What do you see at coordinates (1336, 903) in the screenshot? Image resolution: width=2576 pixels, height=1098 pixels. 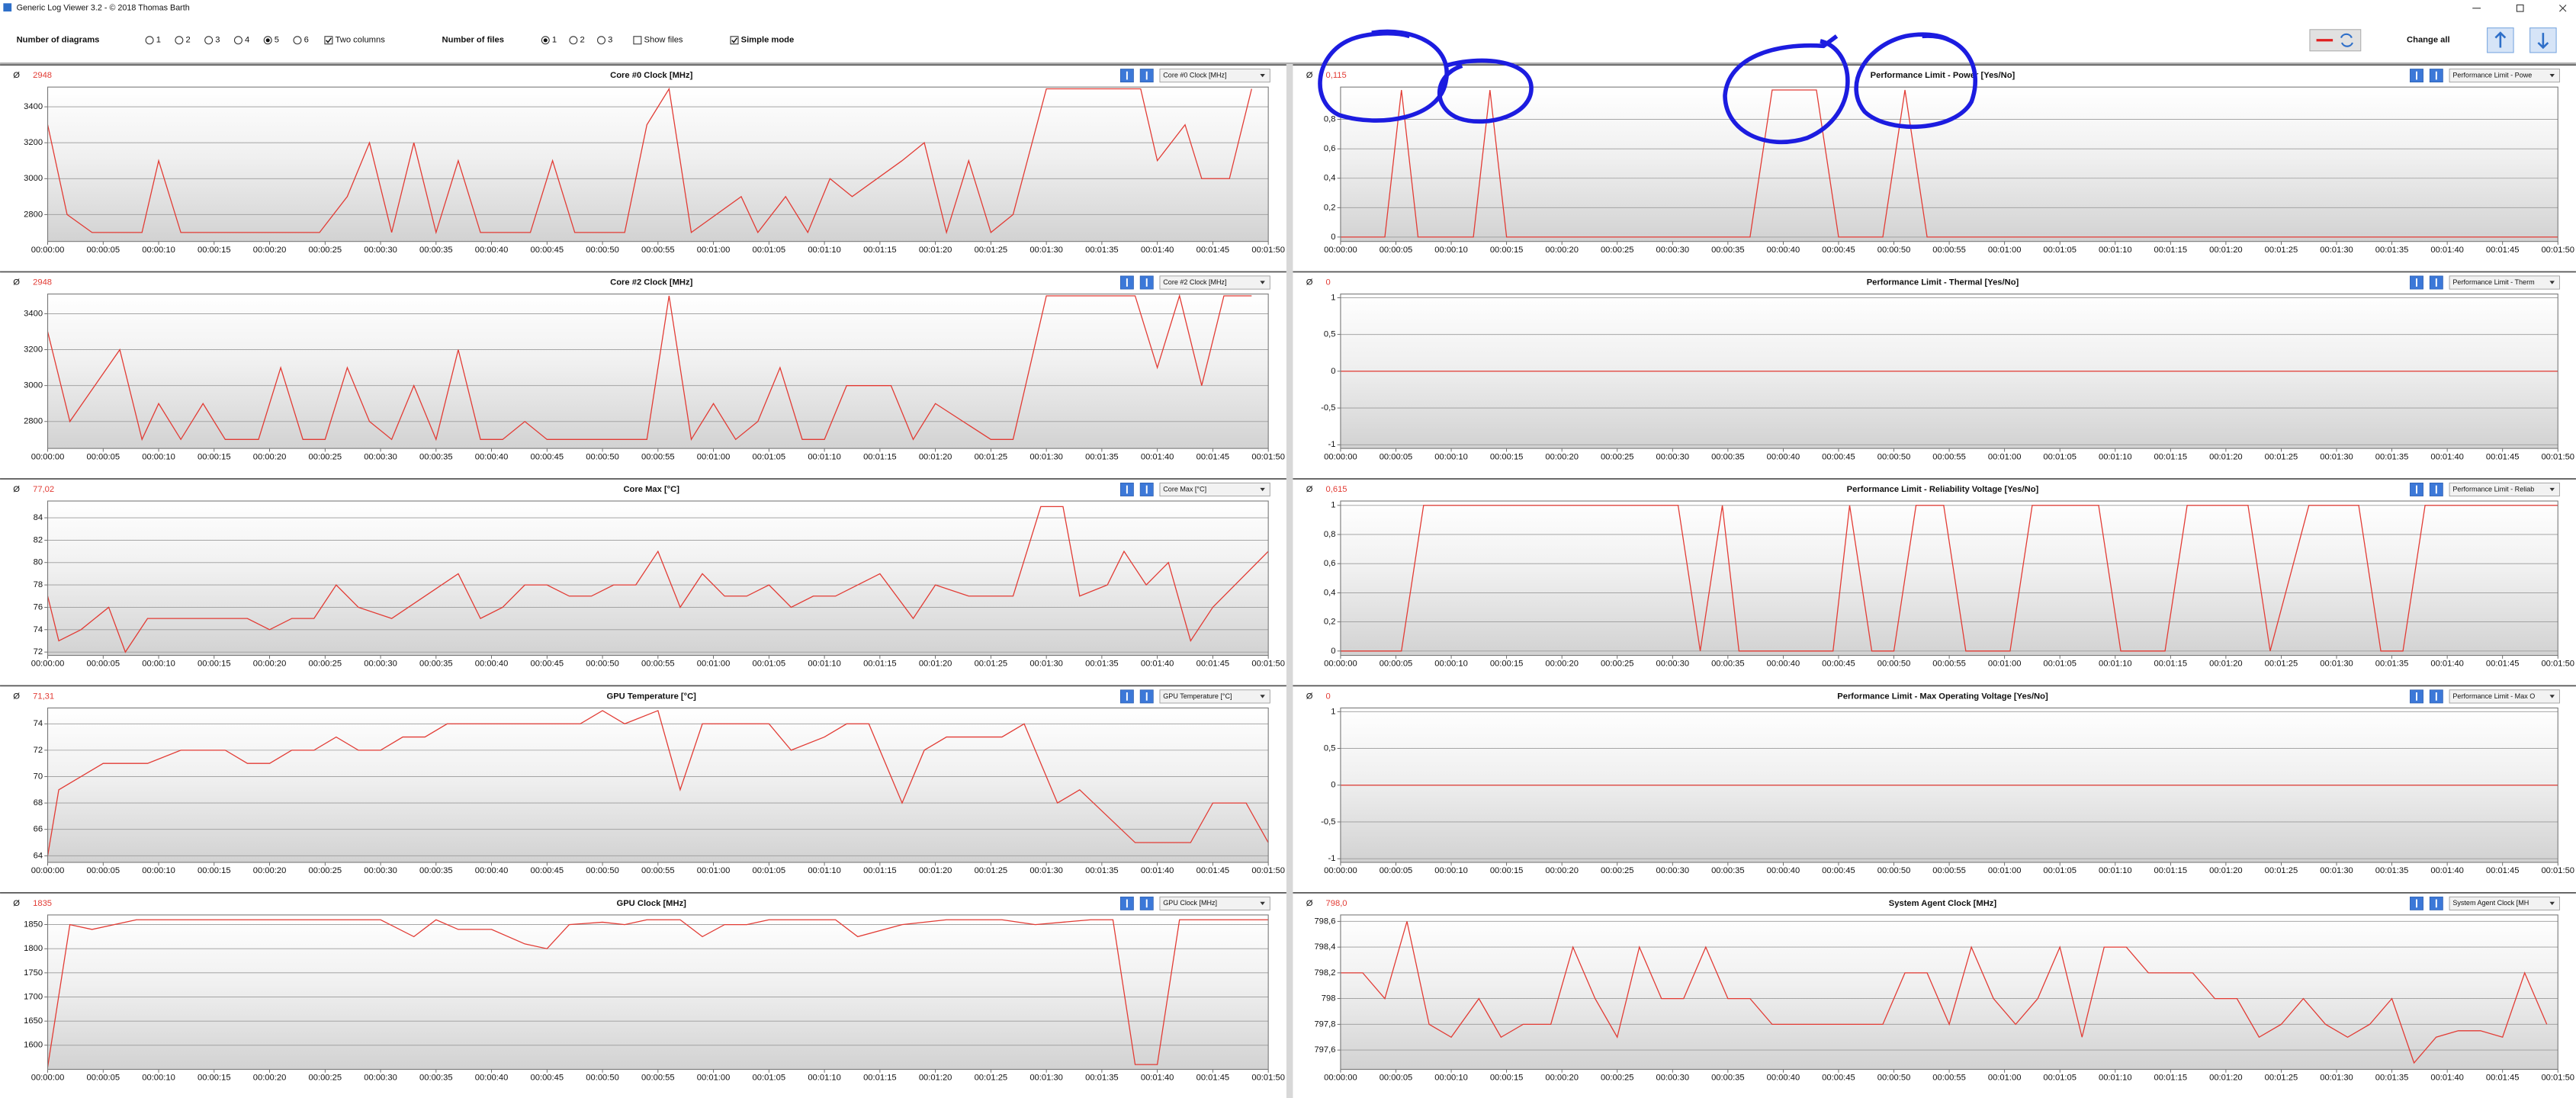 I see `average-value: 798,0` at bounding box center [1336, 903].